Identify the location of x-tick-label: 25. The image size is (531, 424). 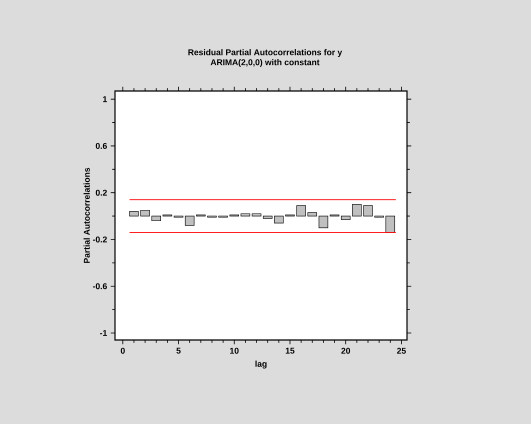
(401, 351).